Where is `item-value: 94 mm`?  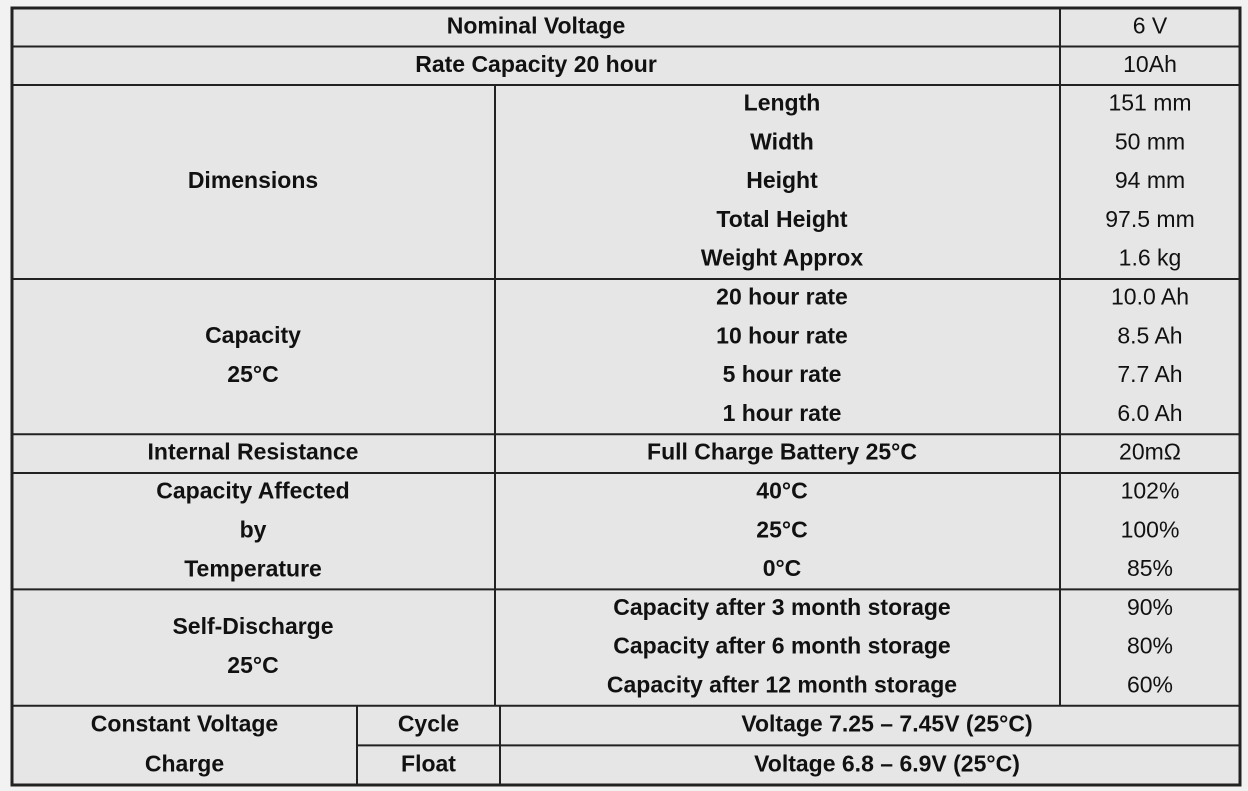
item-value: 94 mm is located at coordinates (1150, 180).